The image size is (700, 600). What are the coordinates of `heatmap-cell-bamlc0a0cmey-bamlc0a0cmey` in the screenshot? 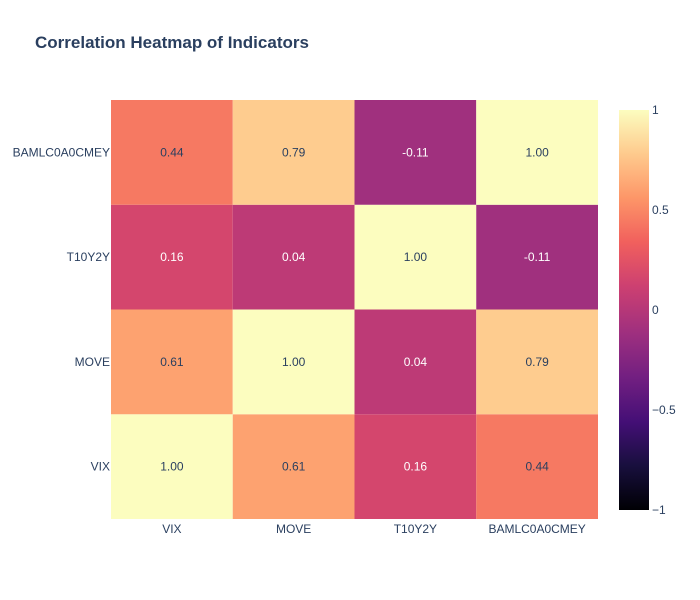 It's located at (537, 152).